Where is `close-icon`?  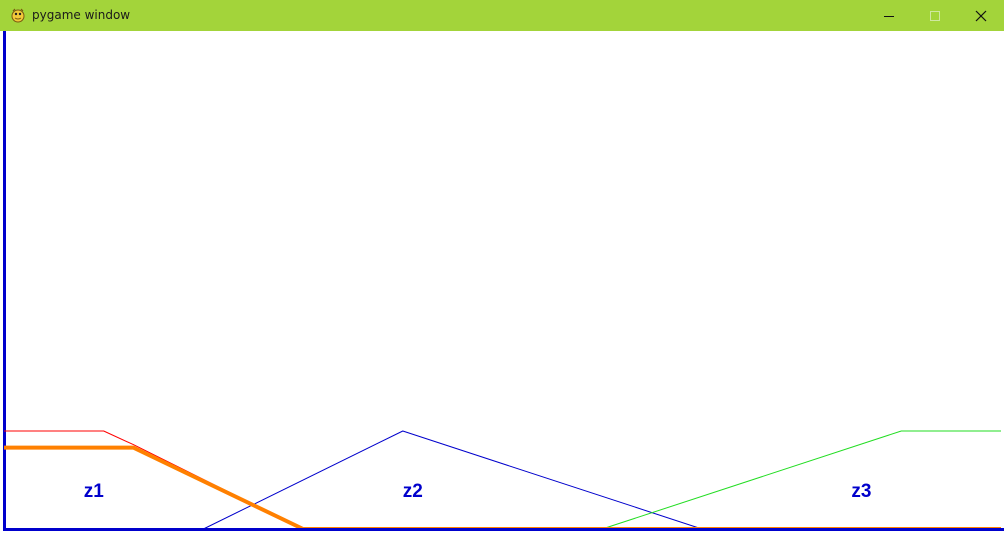 close-icon is located at coordinates (981, 15).